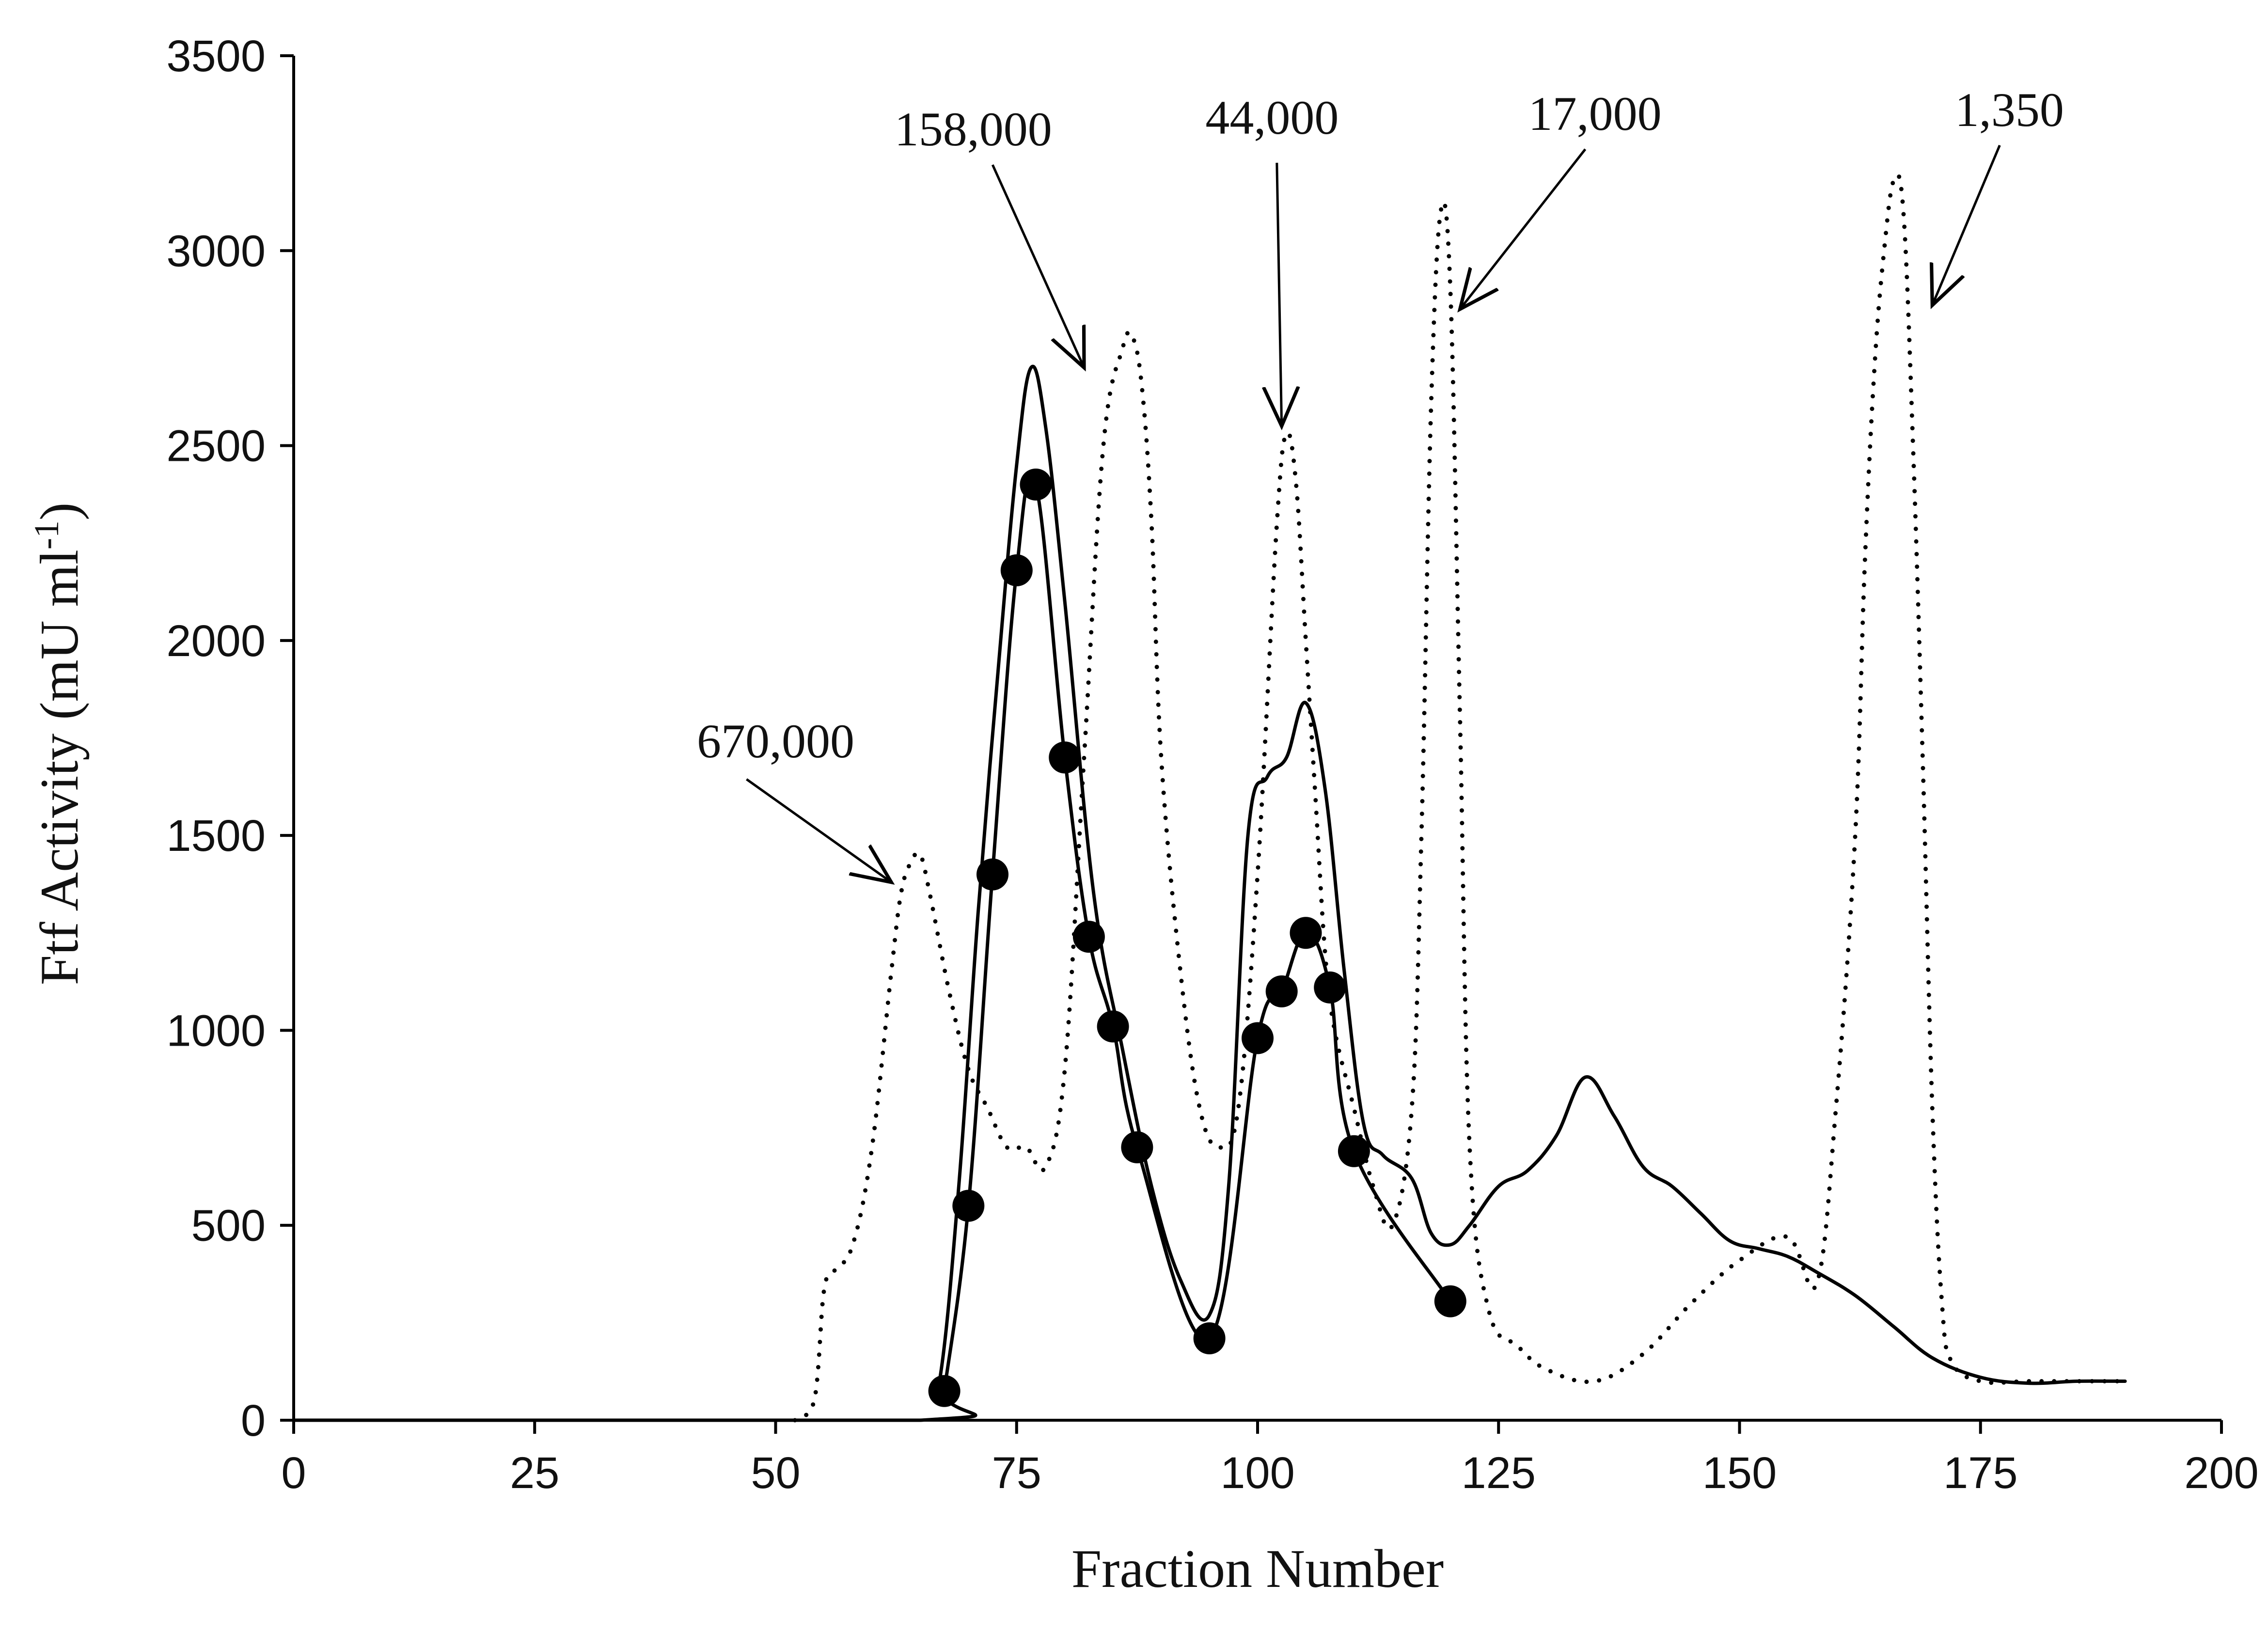  Describe the element at coordinates (974, 129) in the screenshot. I see `annotation-label: 158,000` at that location.